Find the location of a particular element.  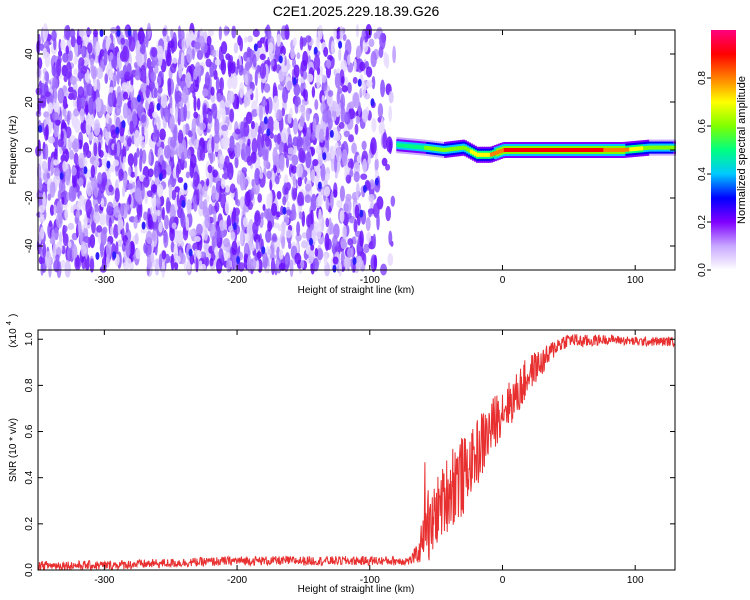

snr-x-tick-label: 0 is located at coordinates (503, 580).